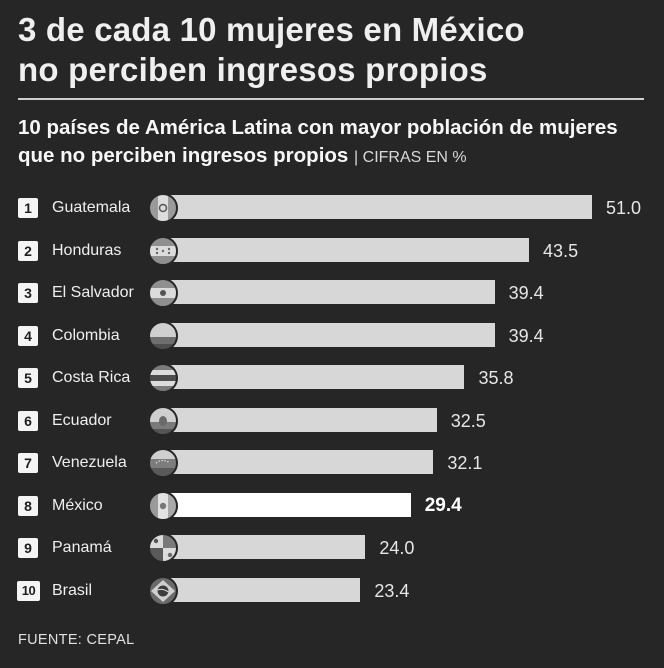  Describe the element at coordinates (87, 250) in the screenshot. I see `category-label: Honduras` at that location.